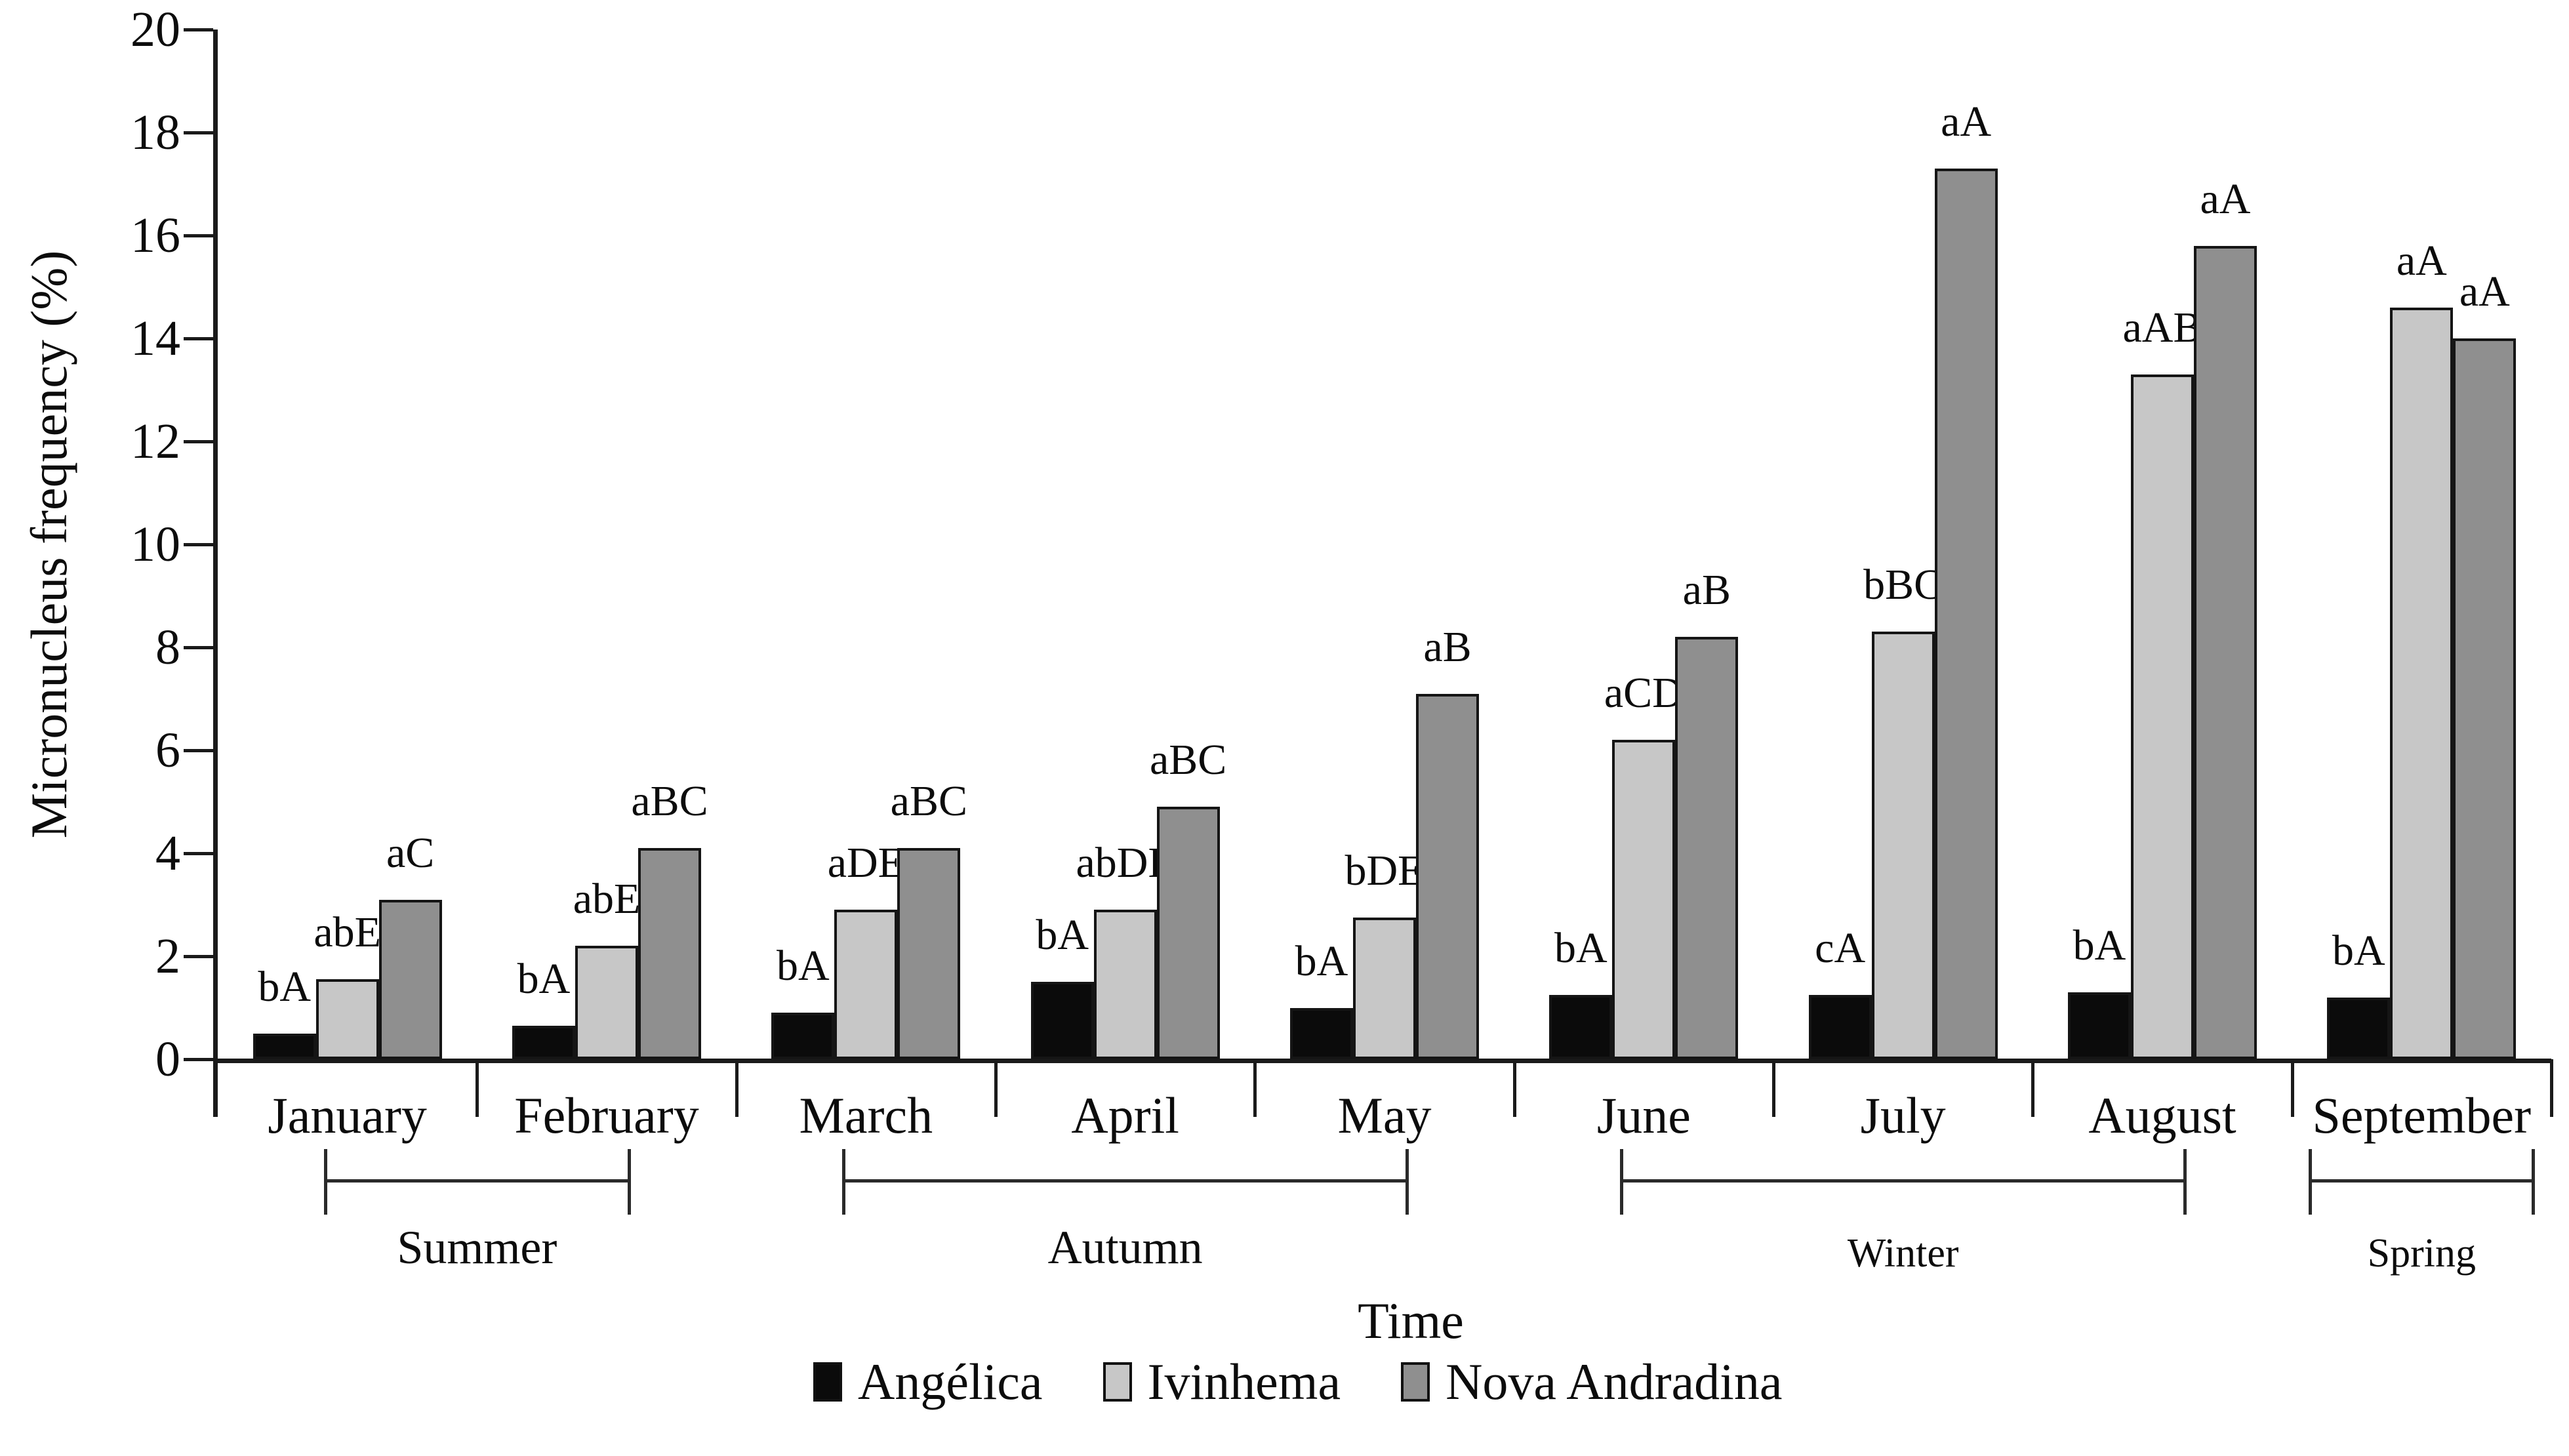 The image size is (2569, 1456). What do you see at coordinates (167, 750) in the screenshot?
I see `y-tick-label: 6` at bounding box center [167, 750].